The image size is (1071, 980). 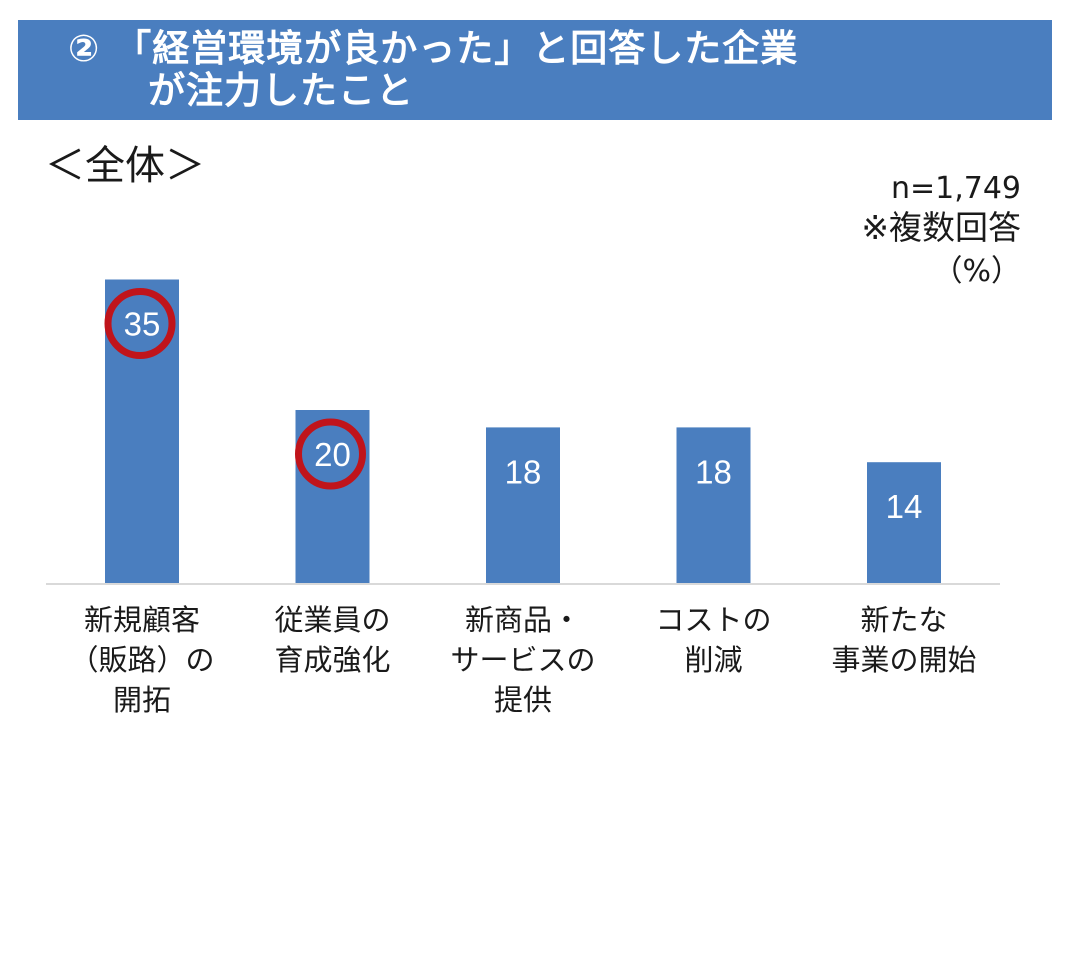 What do you see at coordinates (713, 620) in the screenshot?
I see `category-label-4-line-1: コストの` at bounding box center [713, 620].